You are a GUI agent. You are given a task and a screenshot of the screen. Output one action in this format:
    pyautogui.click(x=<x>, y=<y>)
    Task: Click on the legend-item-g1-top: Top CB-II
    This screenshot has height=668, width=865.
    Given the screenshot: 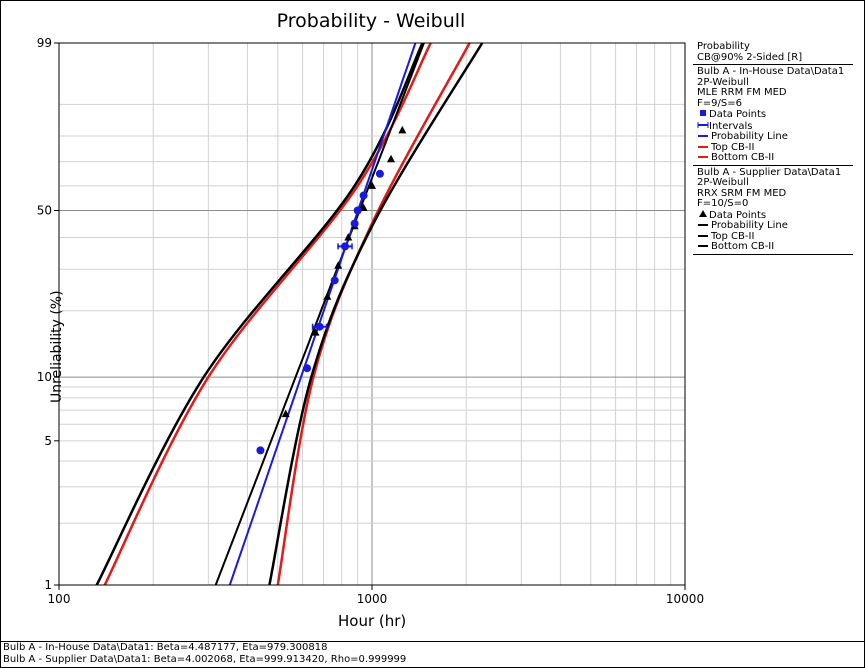 What is the action you would take?
    pyautogui.click(x=777, y=148)
    